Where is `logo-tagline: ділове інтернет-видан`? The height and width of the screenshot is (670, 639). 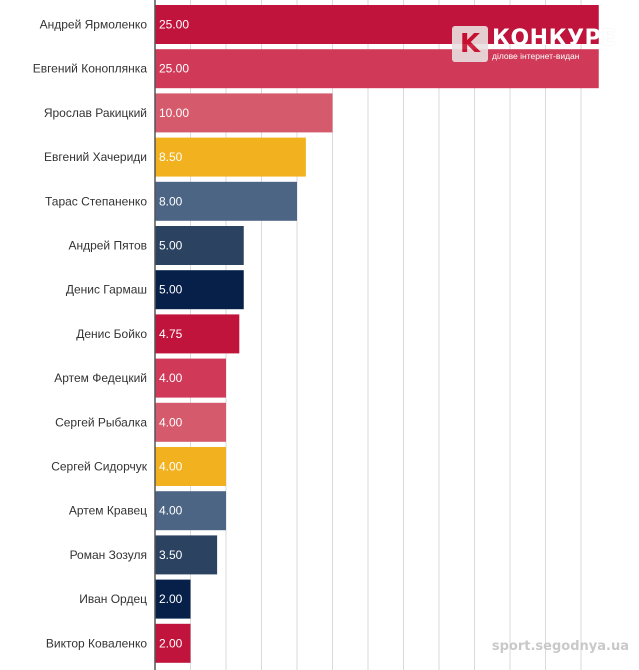 logo-tagline: ділове інтернет-видан is located at coordinates (536, 55).